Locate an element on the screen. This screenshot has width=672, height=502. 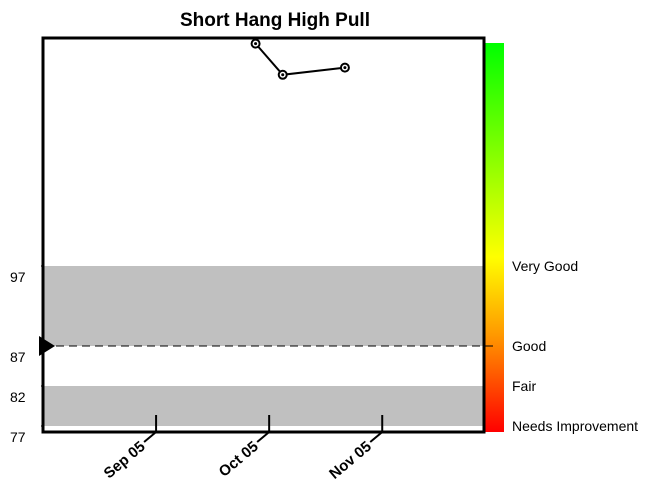
x-tick-label: Sep 05 is located at coordinates (125, 460).